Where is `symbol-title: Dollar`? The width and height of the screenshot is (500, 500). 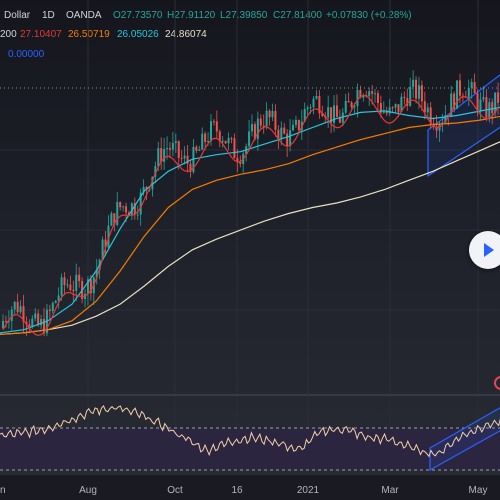
symbol-title: Dollar is located at coordinates (17, 15).